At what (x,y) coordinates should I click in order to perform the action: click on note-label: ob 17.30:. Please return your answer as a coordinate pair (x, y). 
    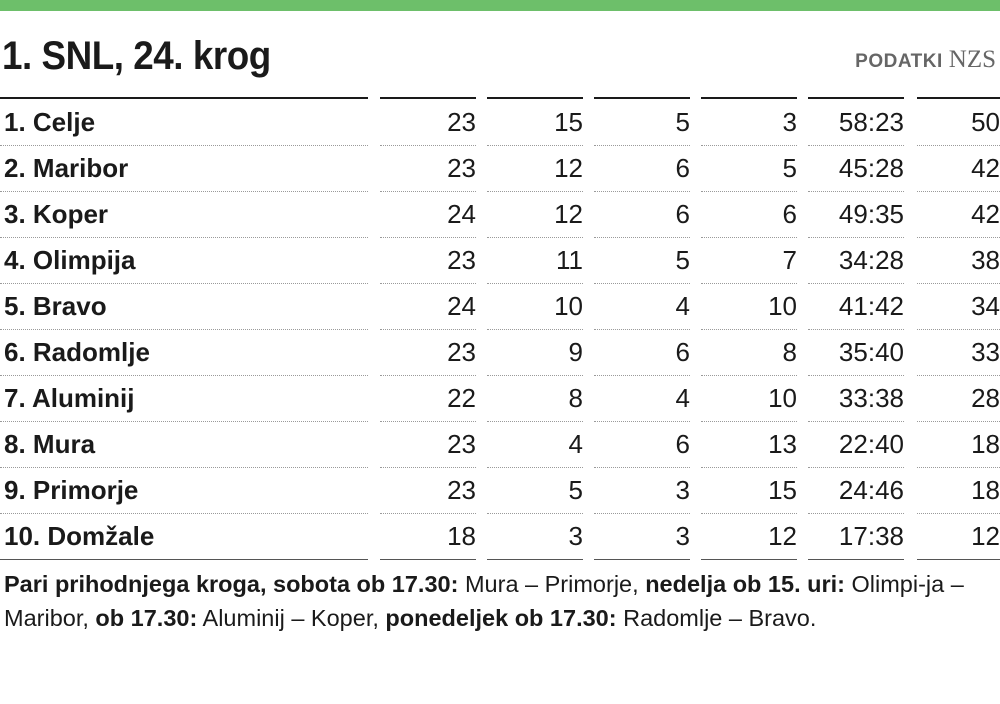
    Looking at the image, I should click on (146, 618).